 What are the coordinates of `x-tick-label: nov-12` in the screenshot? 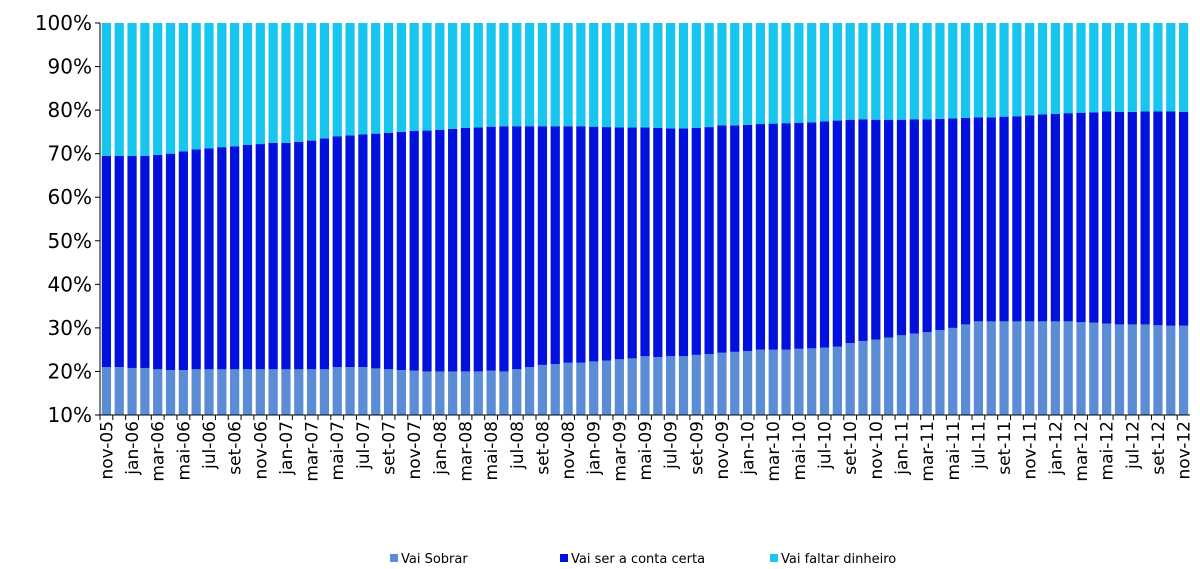 It's located at (1185, 450).